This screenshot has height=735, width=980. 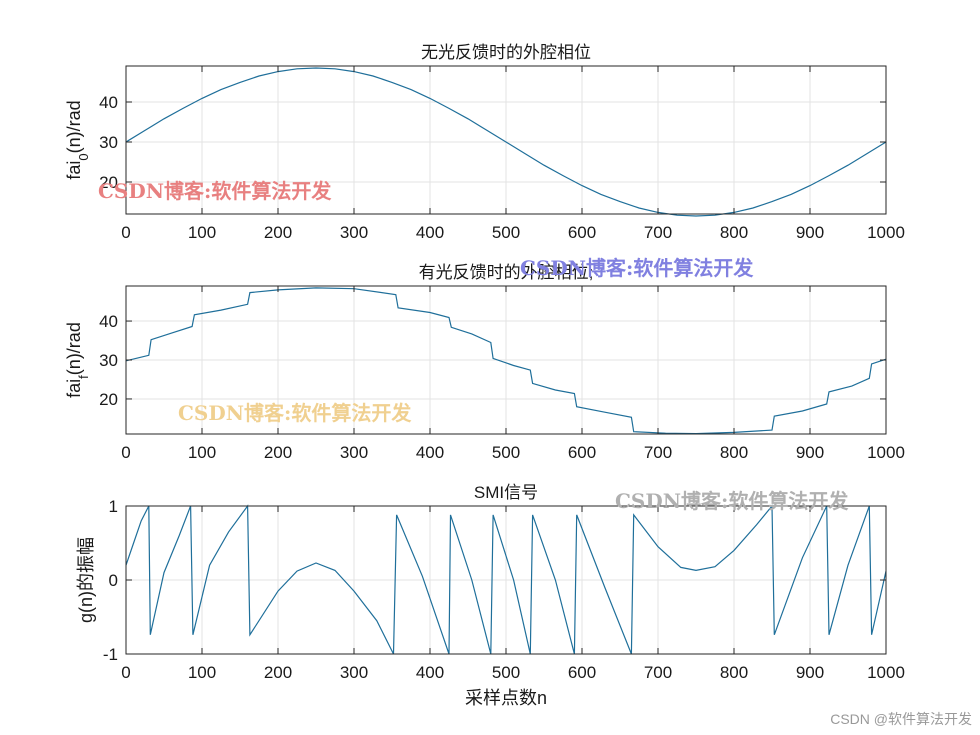 I want to click on x-axis-label: 采样点数n, so click(x=506, y=698).